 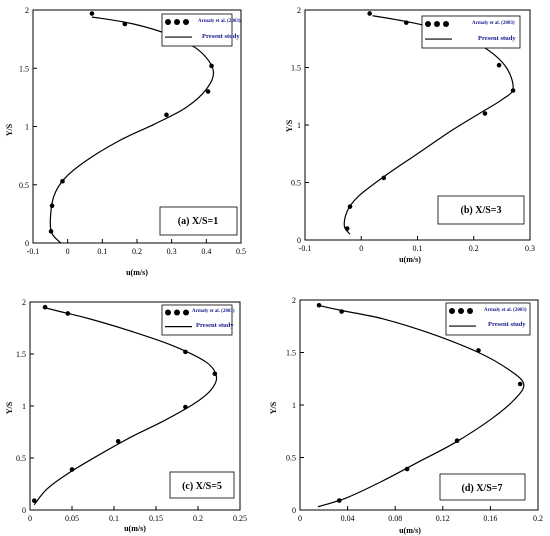 What do you see at coordinates (291, 458) in the screenshot?
I see `panel-d-ytick-label: 0.5` at bounding box center [291, 458].